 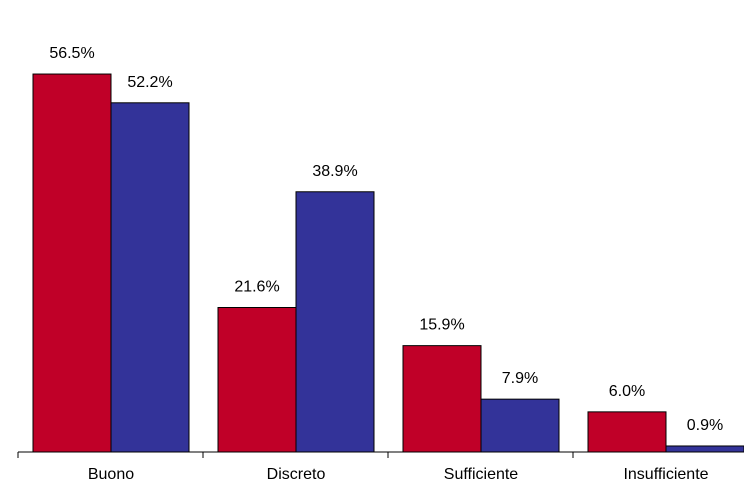 I want to click on category-label: Discreto, so click(x=296, y=474).